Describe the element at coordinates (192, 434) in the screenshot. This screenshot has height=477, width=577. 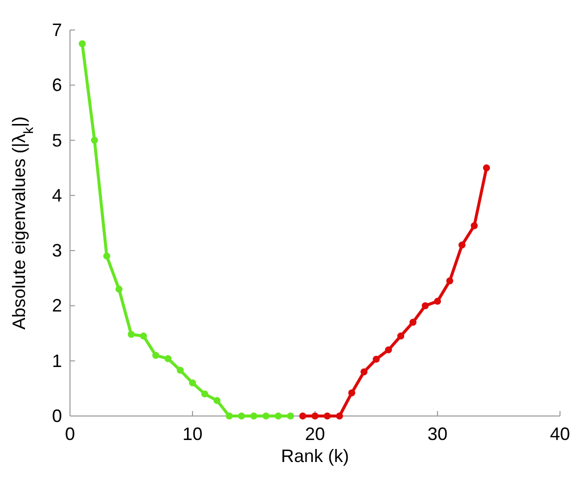
I see `x-tick-label: 10` at that location.